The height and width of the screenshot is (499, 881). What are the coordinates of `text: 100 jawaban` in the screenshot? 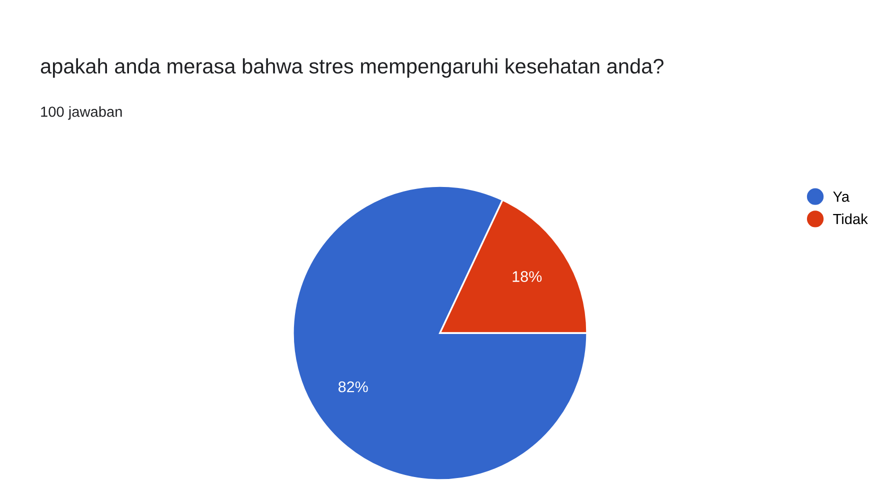 It's located at (81, 113).